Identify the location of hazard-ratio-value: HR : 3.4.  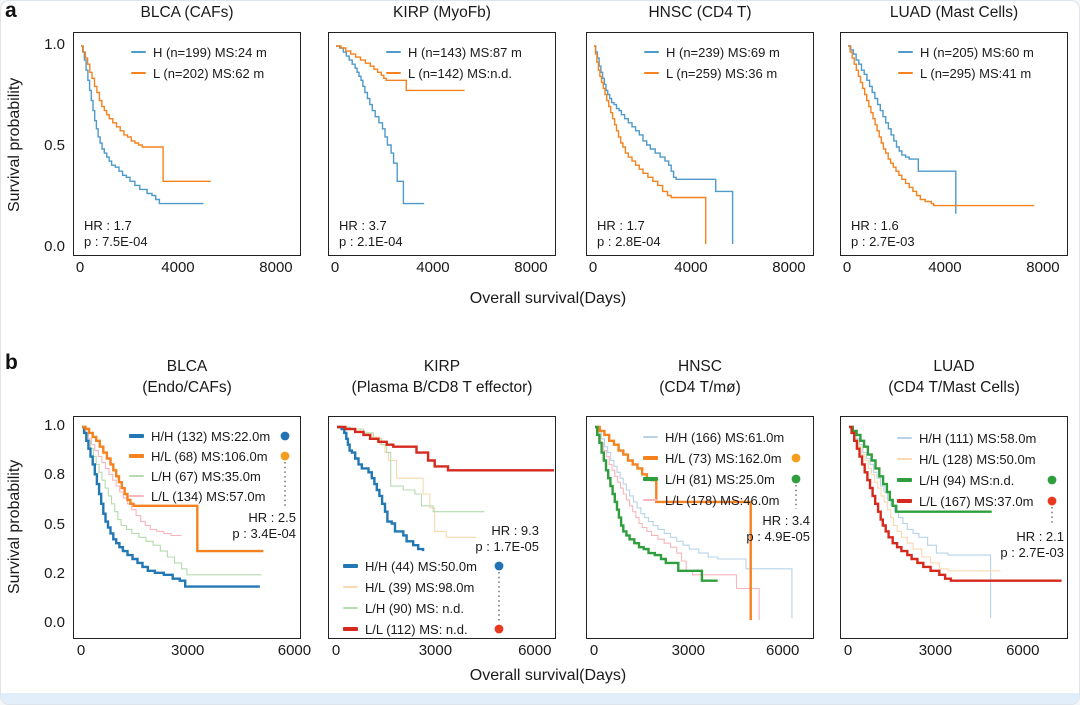
(786, 520).